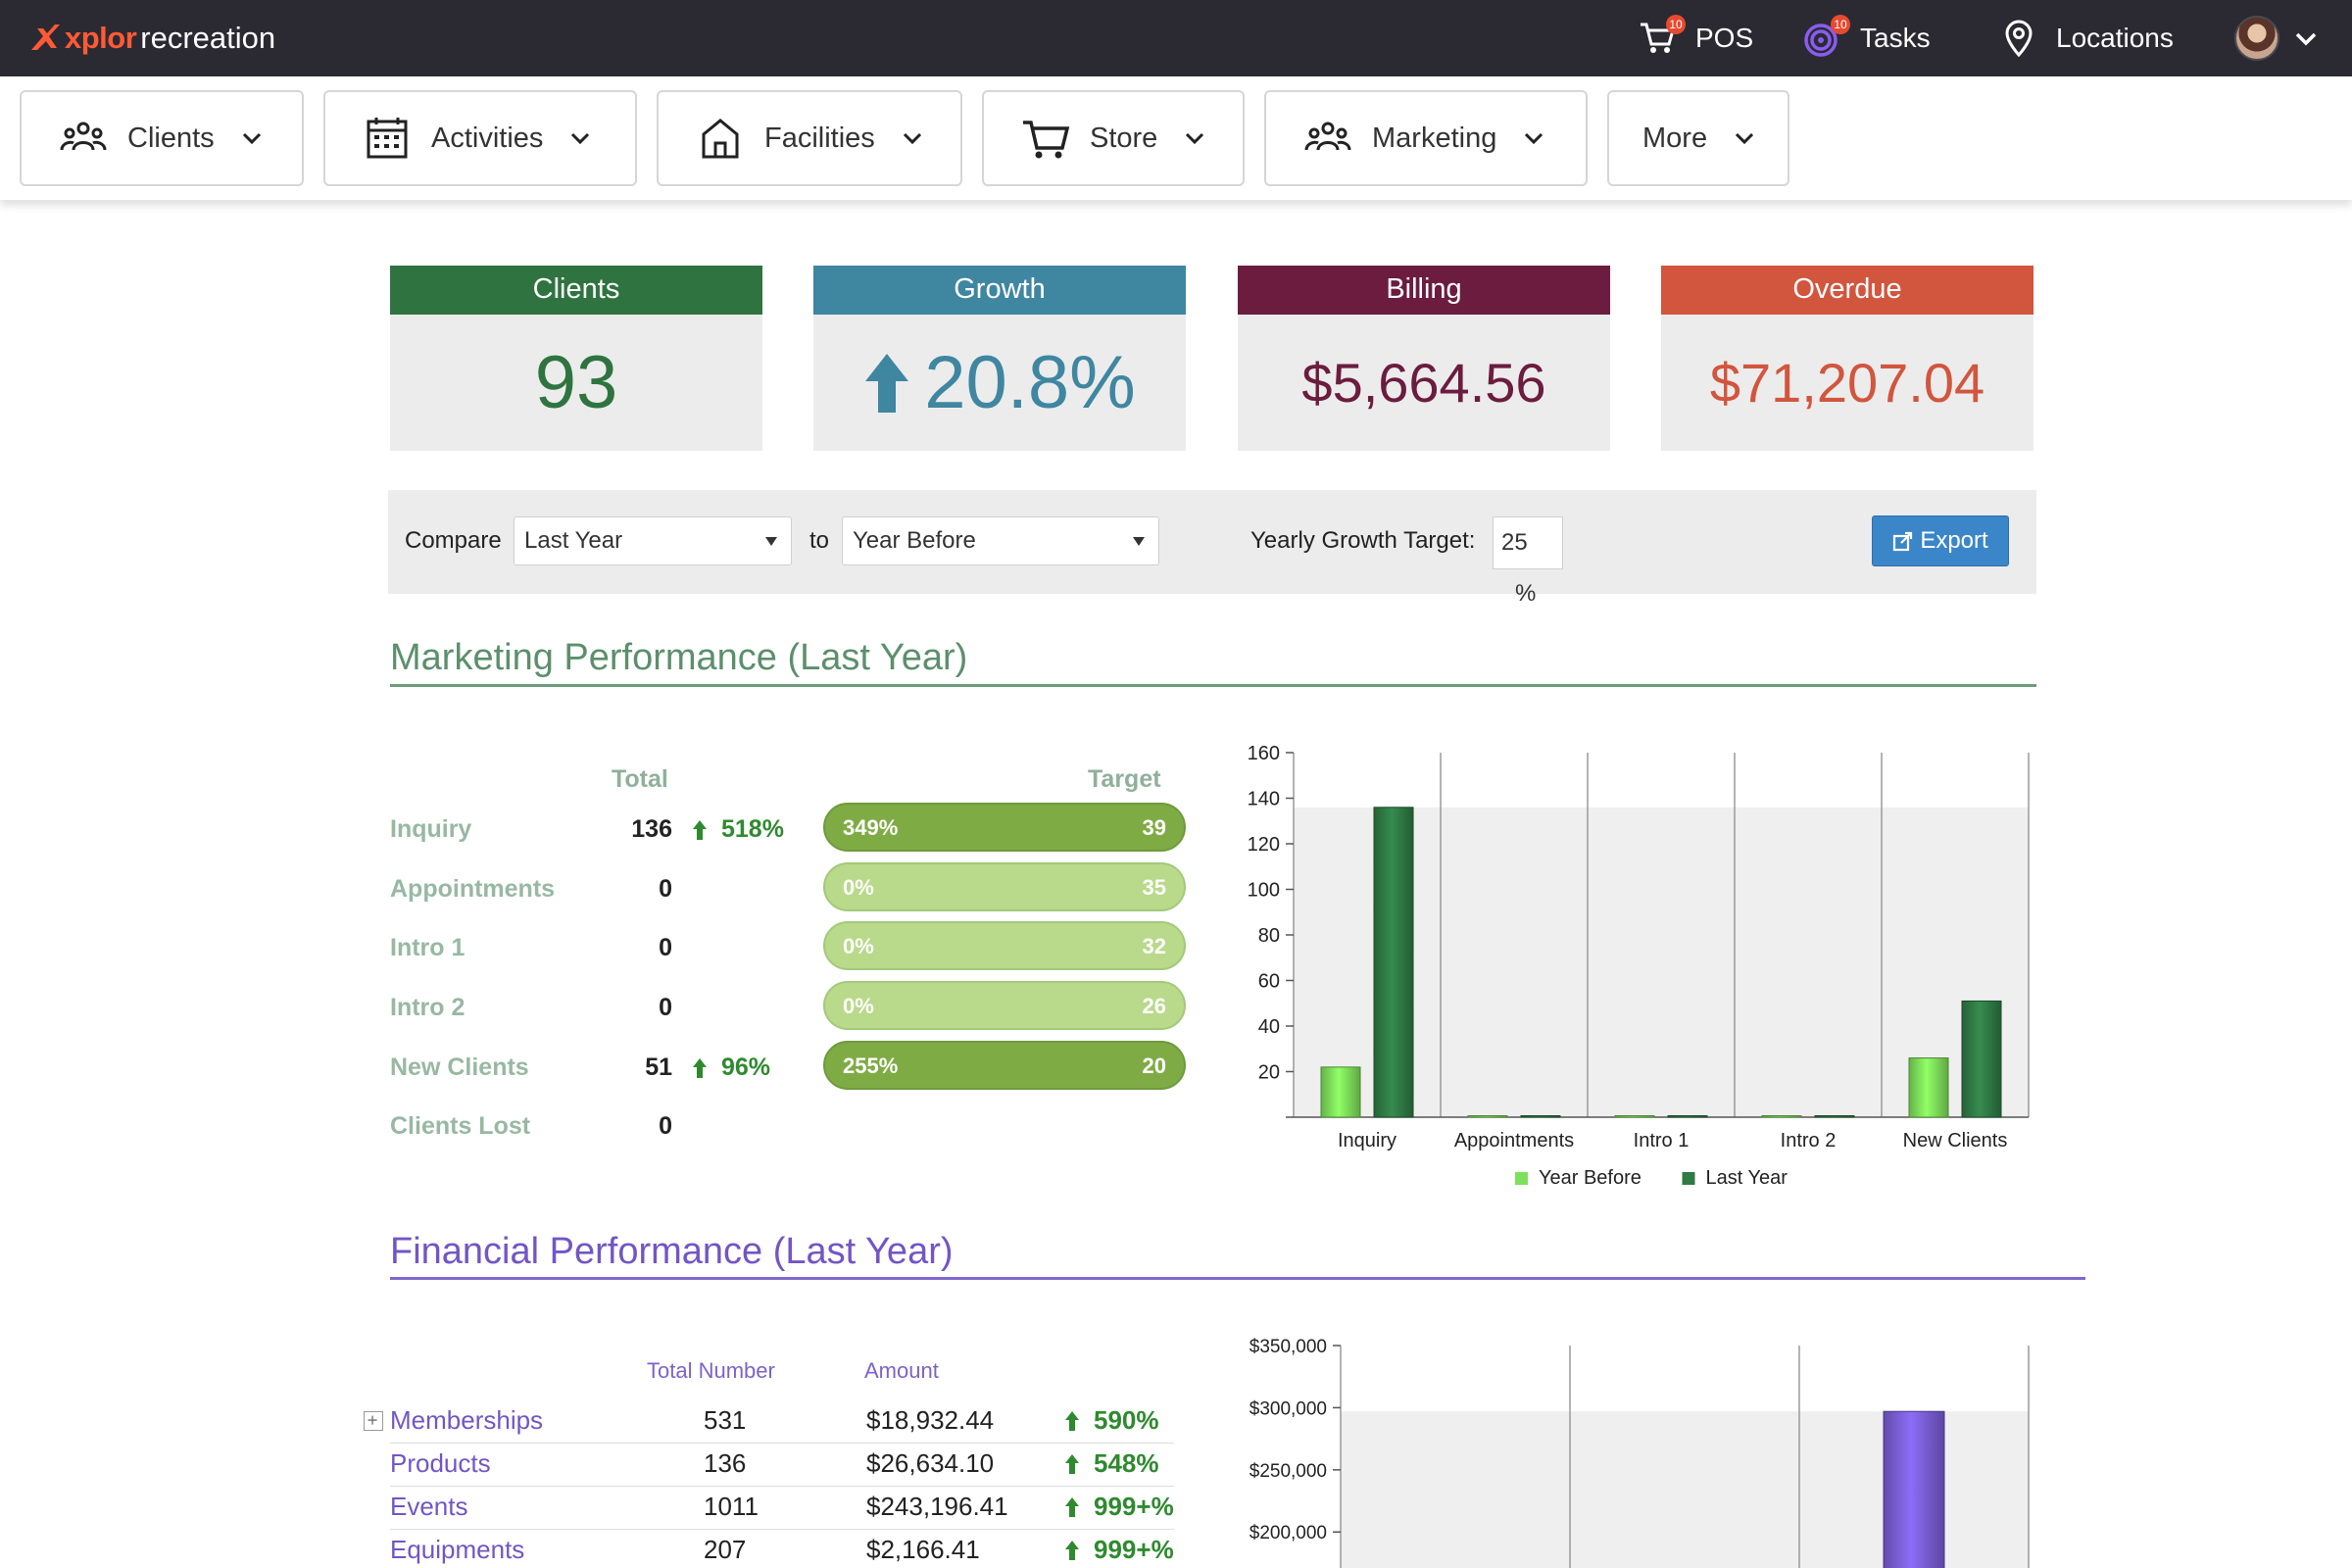 This screenshot has width=2352, height=1568. Describe the element at coordinates (429, 1506) in the screenshot. I see `financial-row-label: Events` at that location.